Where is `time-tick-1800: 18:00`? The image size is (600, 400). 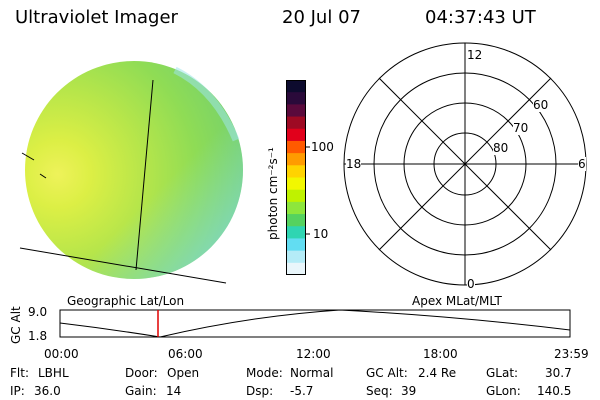
time-tick-1800: 18:00 is located at coordinates (440, 354).